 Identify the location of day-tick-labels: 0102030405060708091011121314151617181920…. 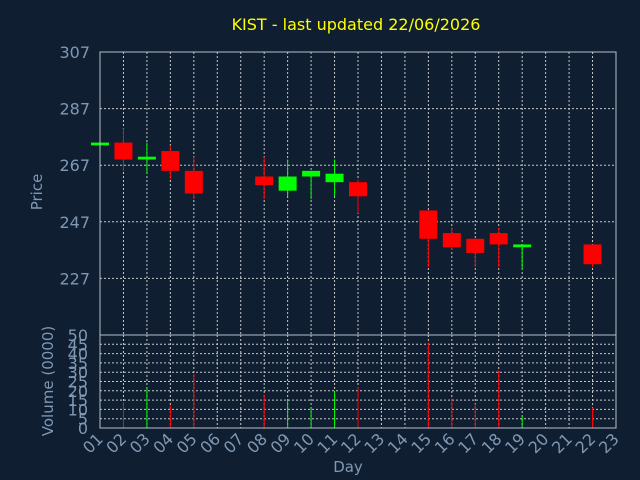
(351, 443).